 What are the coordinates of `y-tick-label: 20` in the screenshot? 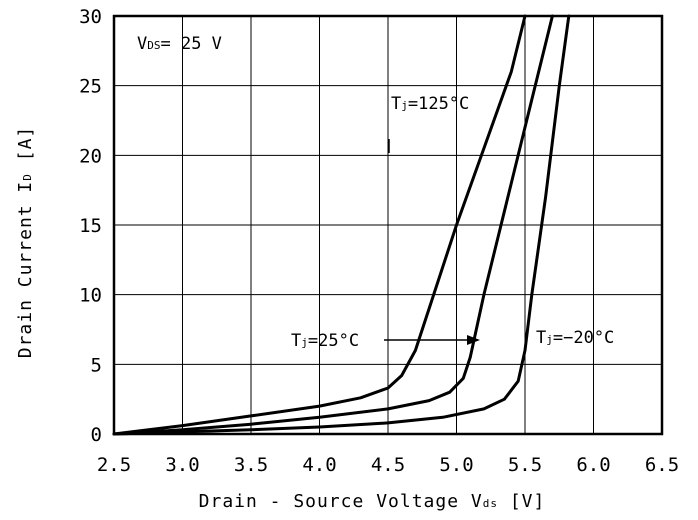 It's located at (90, 156).